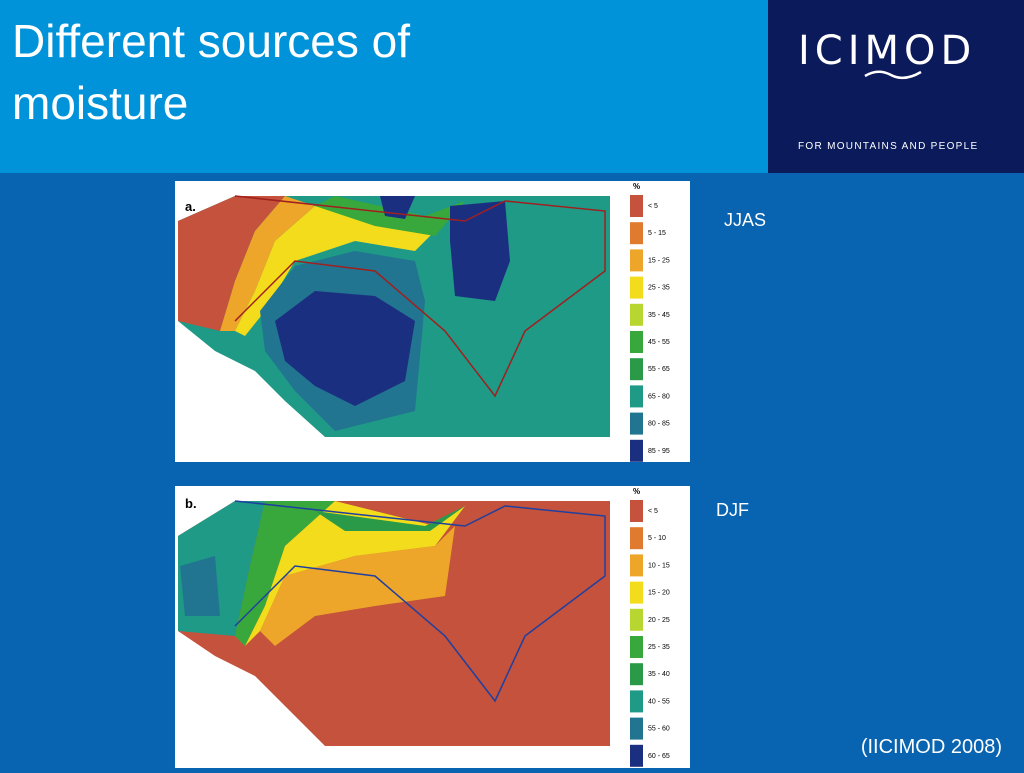  Describe the element at coordinates (659, 701) in the screenshot. I see `legend-label: 40 - 55` at that location.